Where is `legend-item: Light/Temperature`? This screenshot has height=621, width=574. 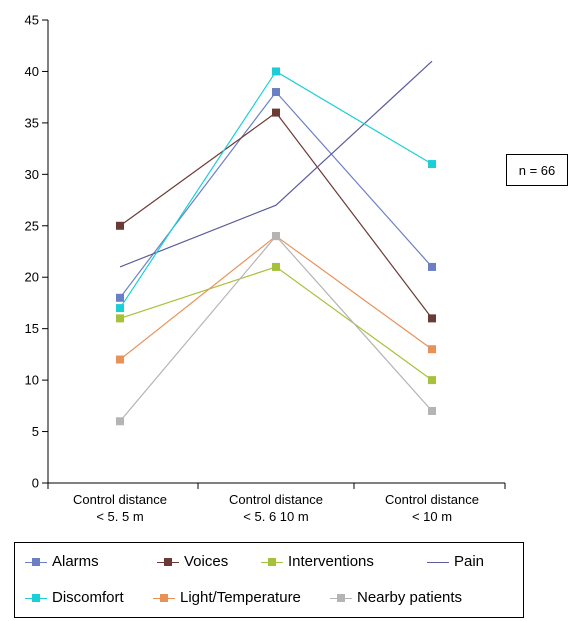
legend-item: Light/Temperature is located at coordinates (227, 597).